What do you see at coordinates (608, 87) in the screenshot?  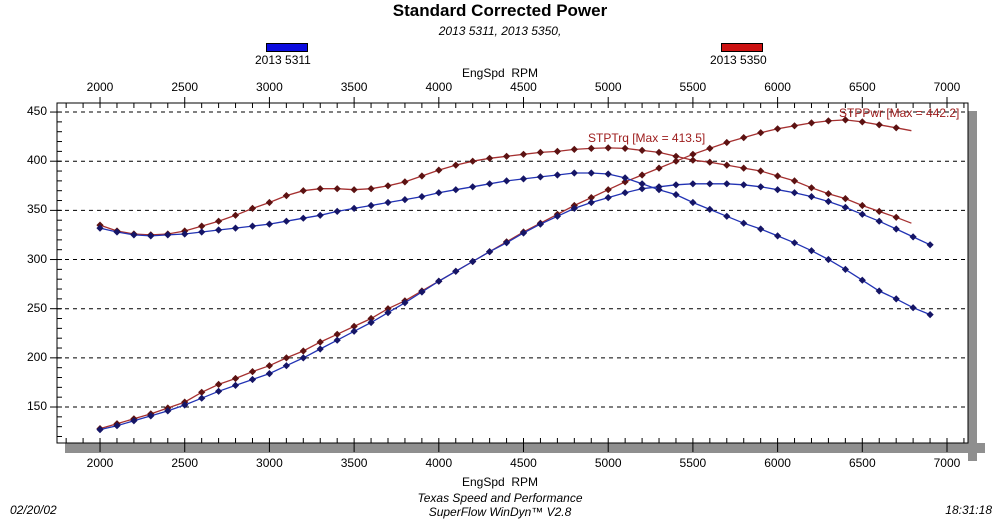 I see `x-tick-label-top: 5000` at bounding box center [608, 87].